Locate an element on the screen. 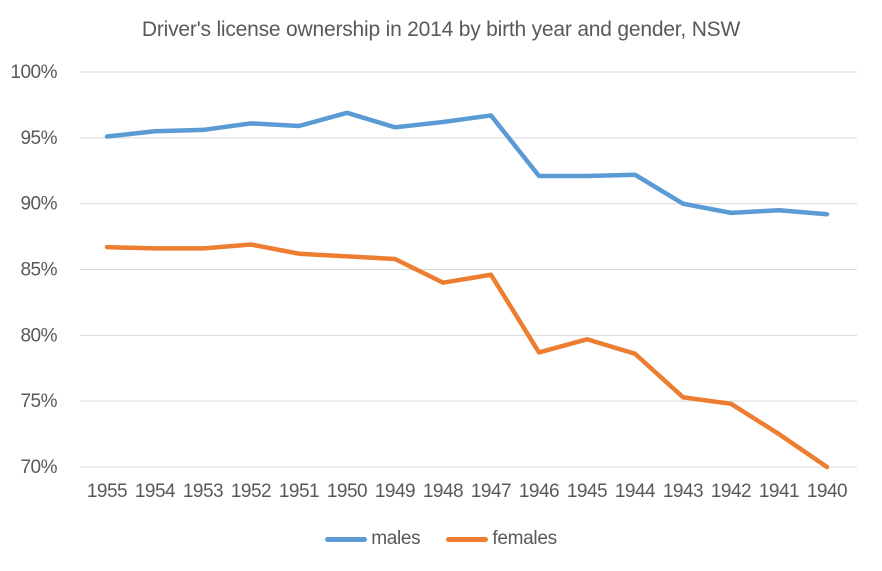 This screenshot has height=571, width=882. legend-item-females: females is located at coordinates (501, 539).